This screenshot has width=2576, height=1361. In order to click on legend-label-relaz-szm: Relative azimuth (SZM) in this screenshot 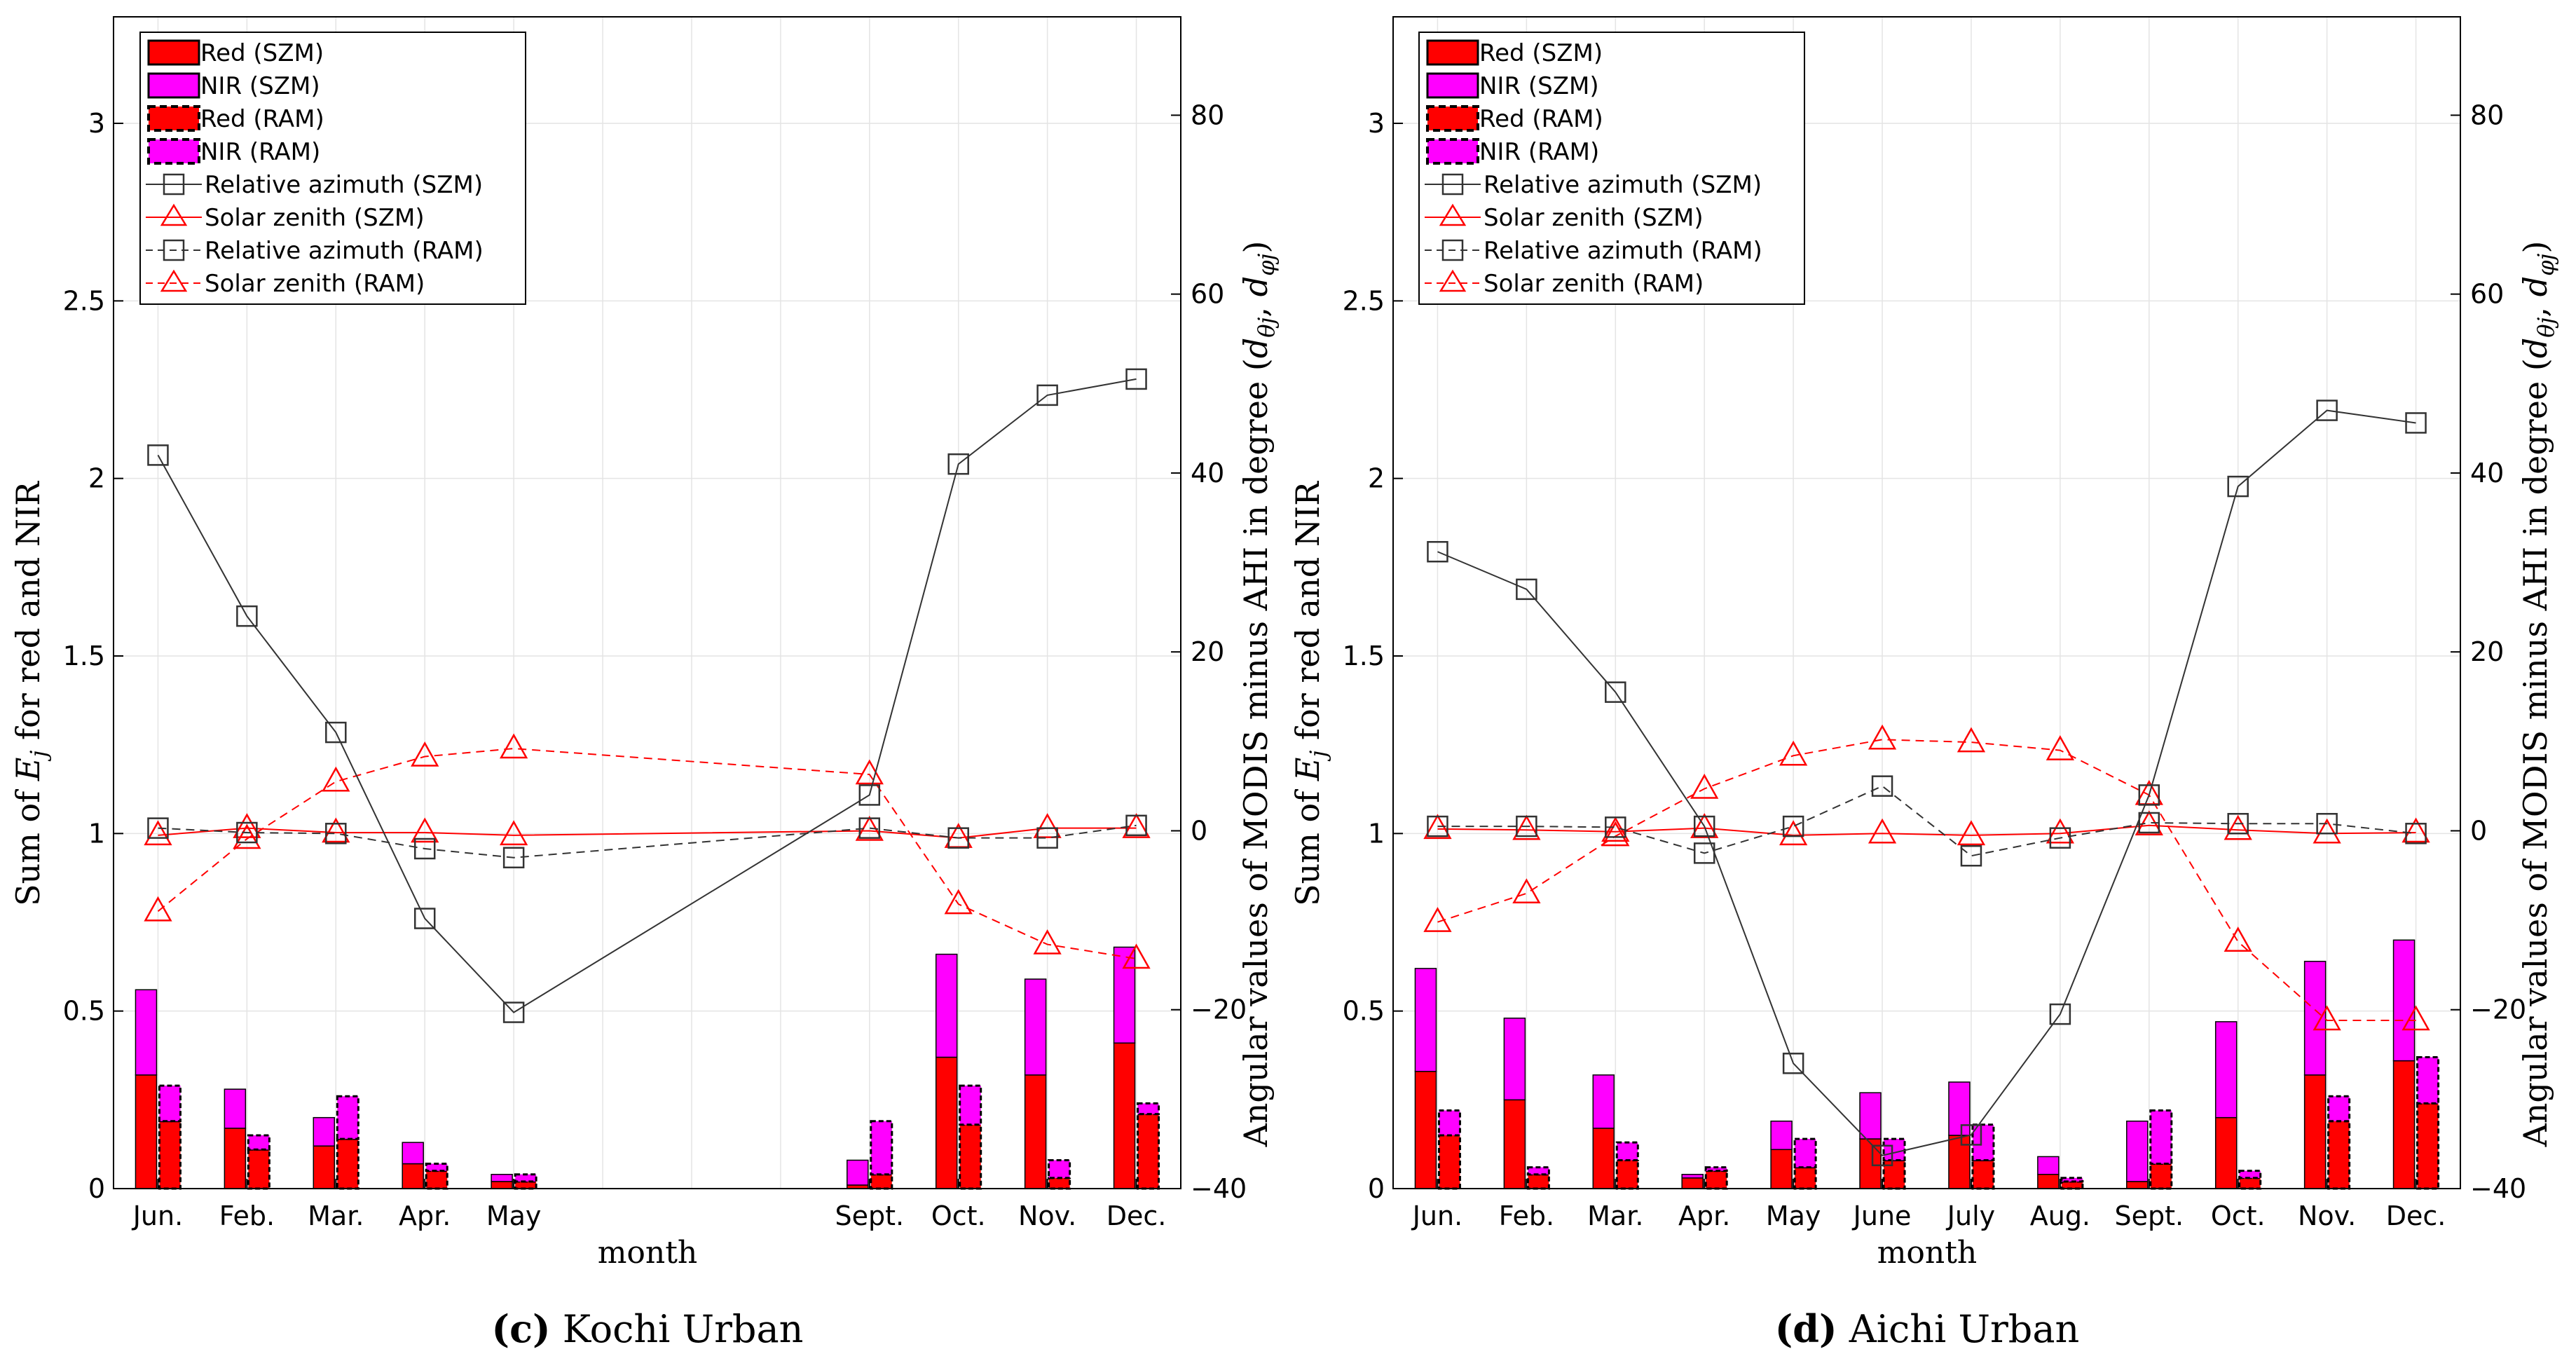, I will do `click(1623, 185)`.